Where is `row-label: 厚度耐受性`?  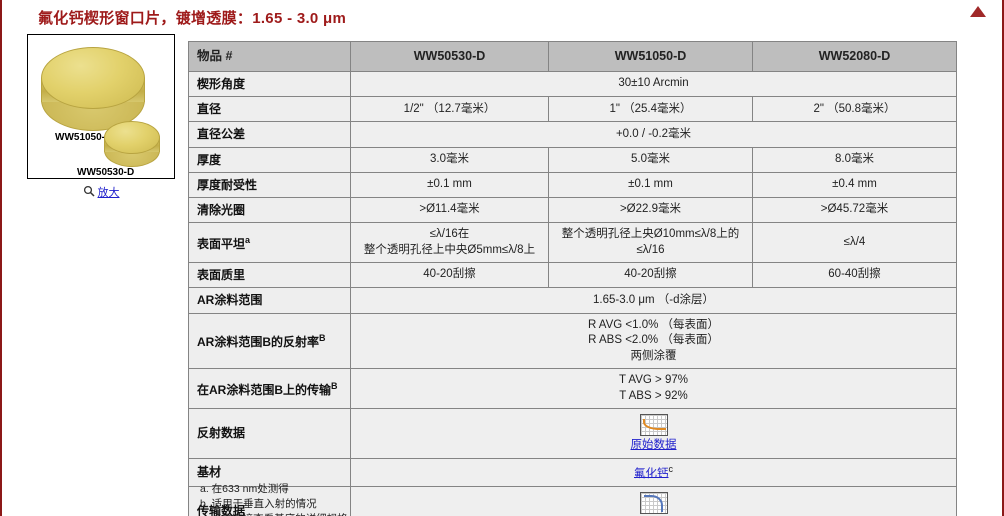 row-label: 厚度耐受性 is located at coordinates (269, 184).